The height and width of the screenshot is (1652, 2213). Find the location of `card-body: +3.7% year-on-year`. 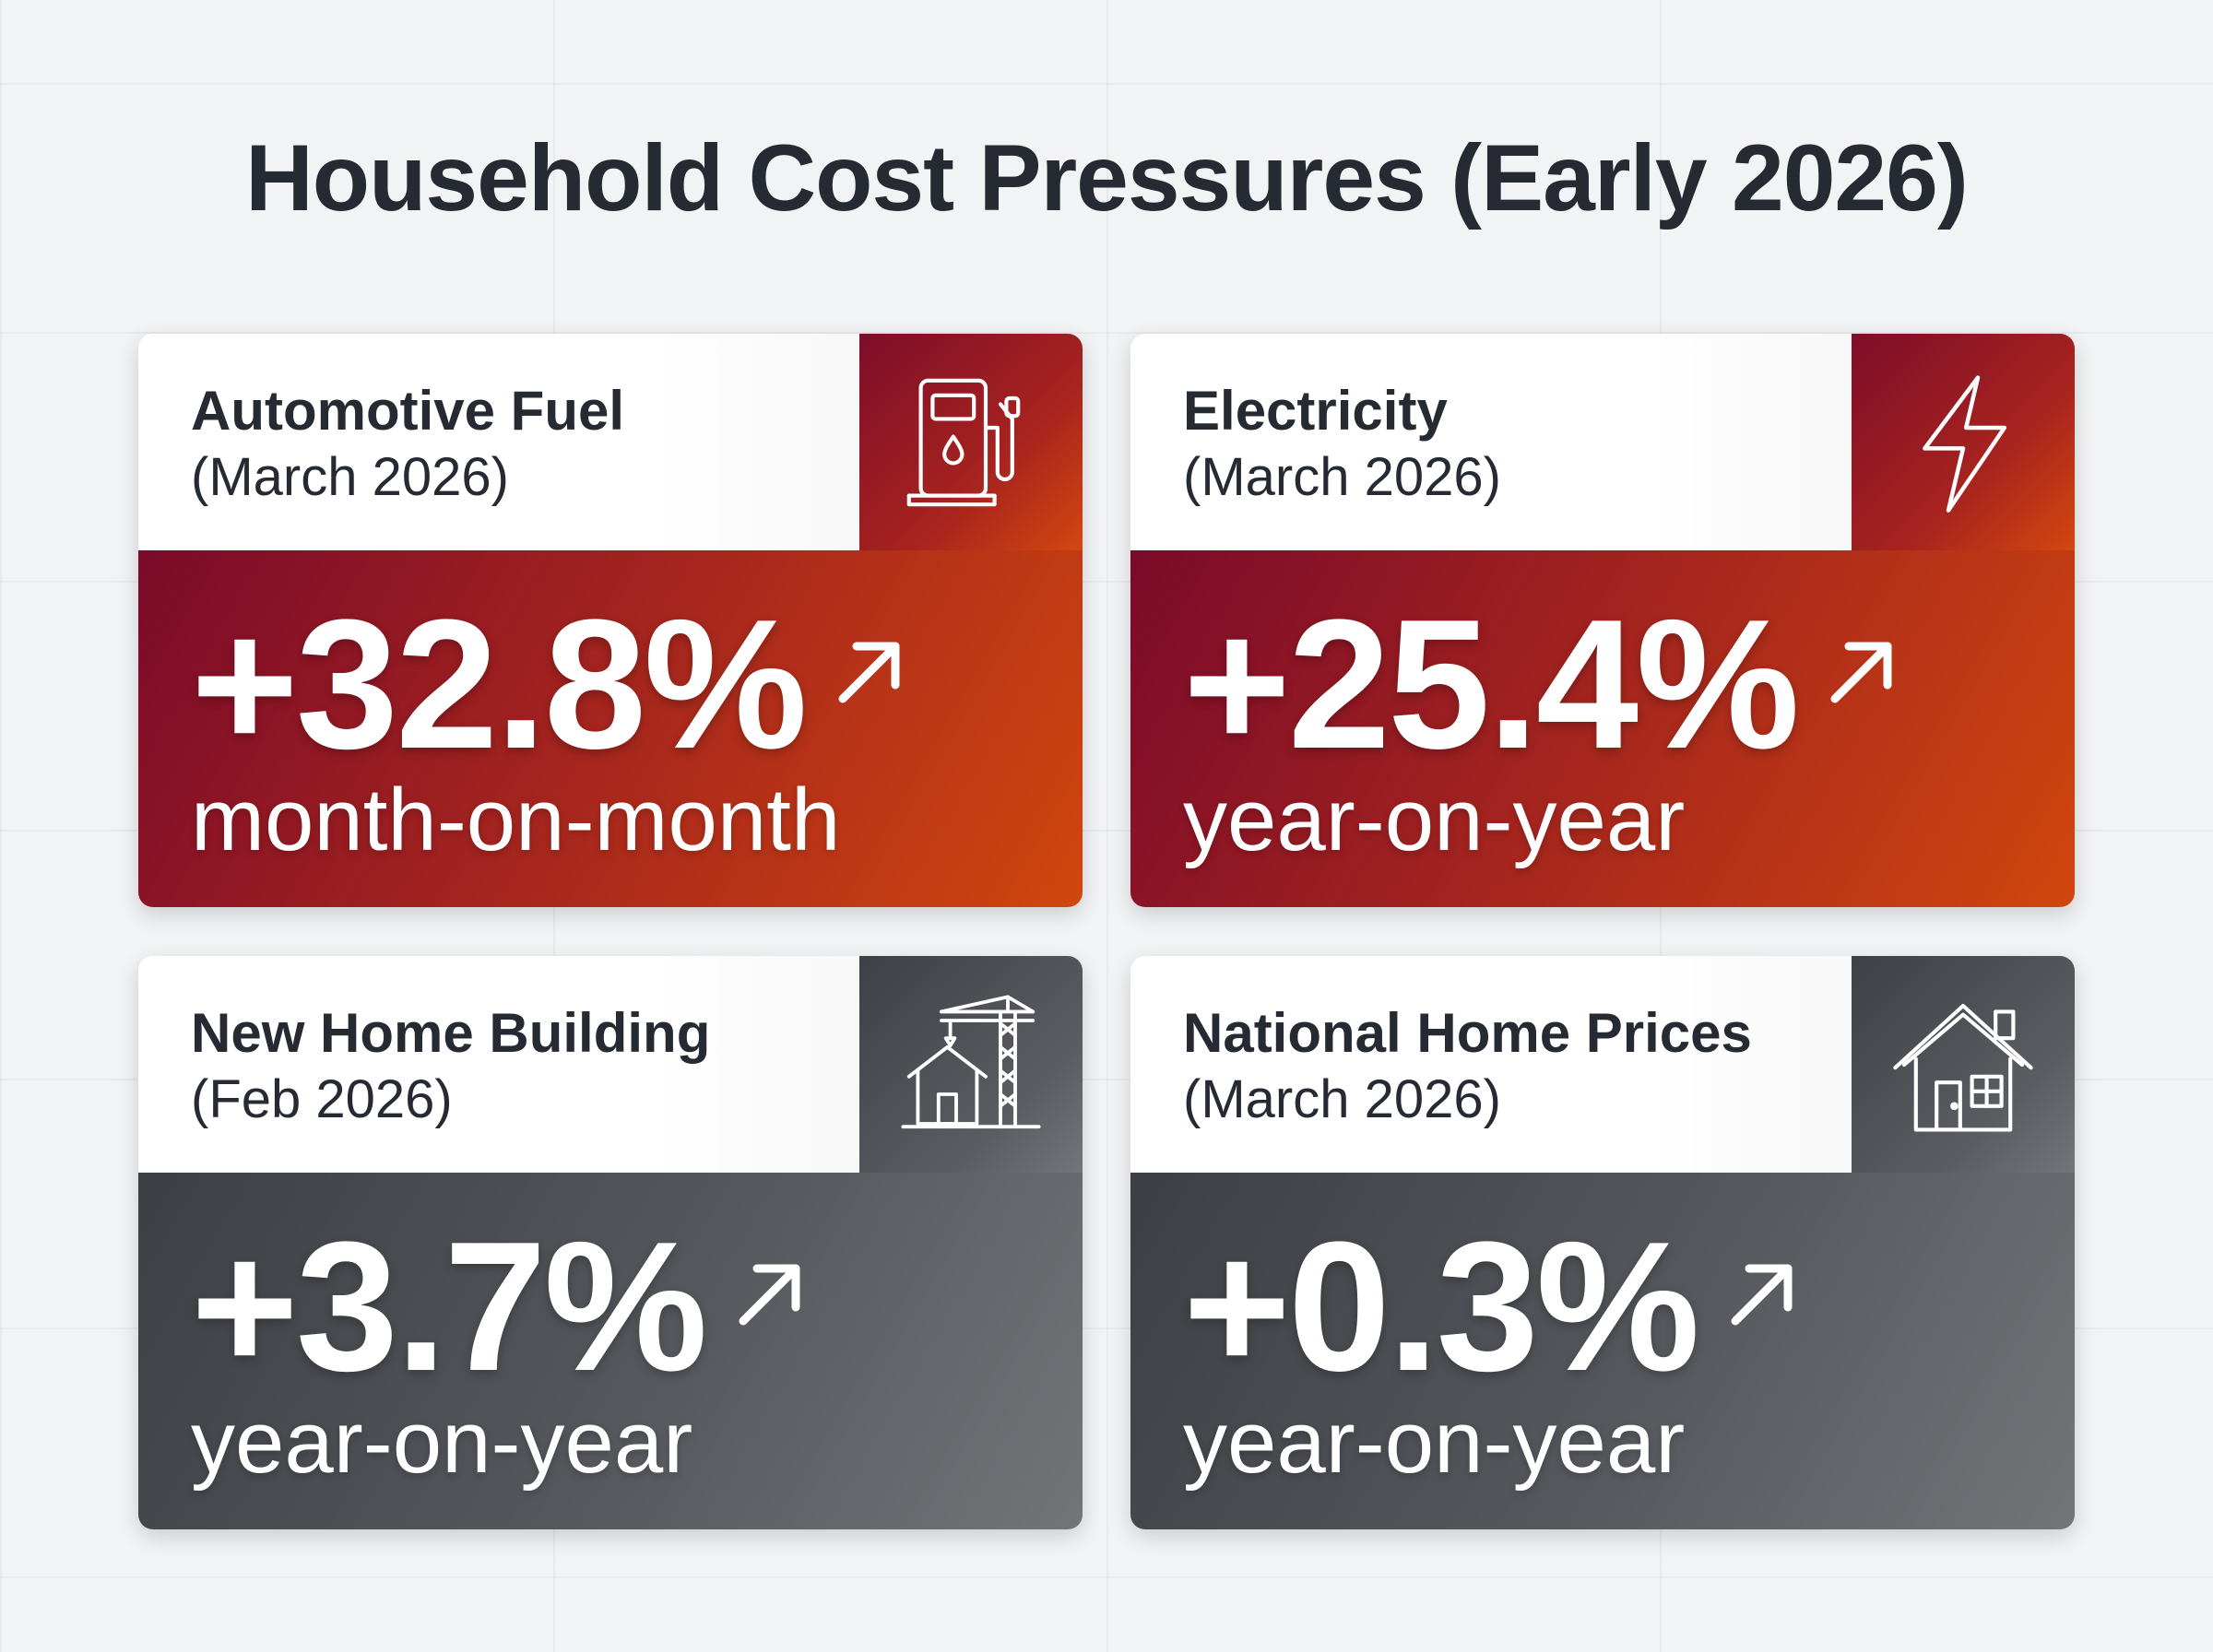

card-body: +3.7% year-on-year is located at coordinates (610, 1351).